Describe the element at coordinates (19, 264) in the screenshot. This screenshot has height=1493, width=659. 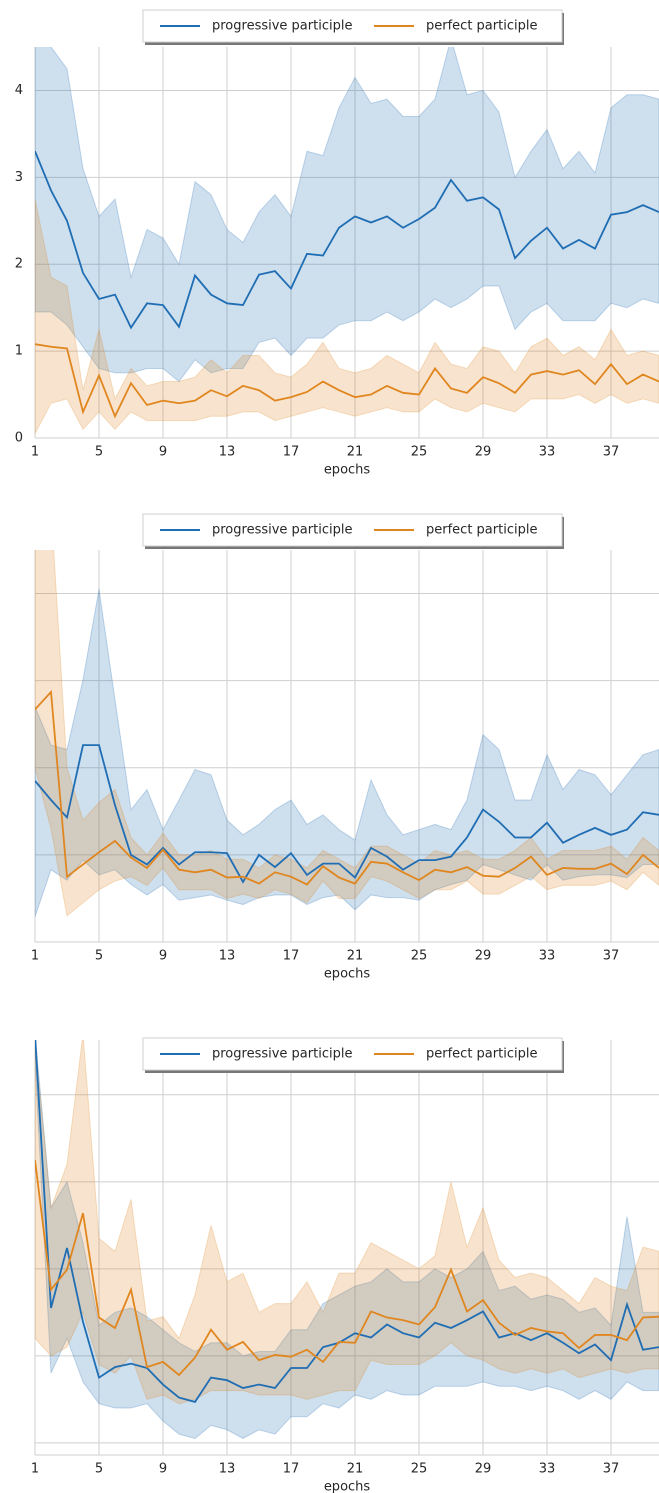
I see `y-tick-label: 2` at that location.